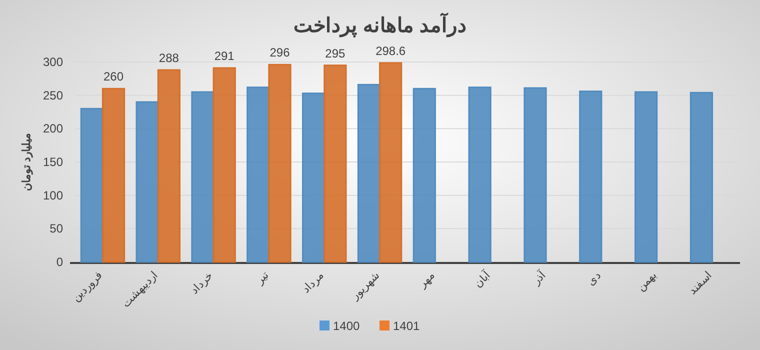 This screenshot has width=760, height=350. What do you see at coordinates (646, 282) in the screenshot?
I see `x-tick-label: بهمن` at bounding box center [646, 282].